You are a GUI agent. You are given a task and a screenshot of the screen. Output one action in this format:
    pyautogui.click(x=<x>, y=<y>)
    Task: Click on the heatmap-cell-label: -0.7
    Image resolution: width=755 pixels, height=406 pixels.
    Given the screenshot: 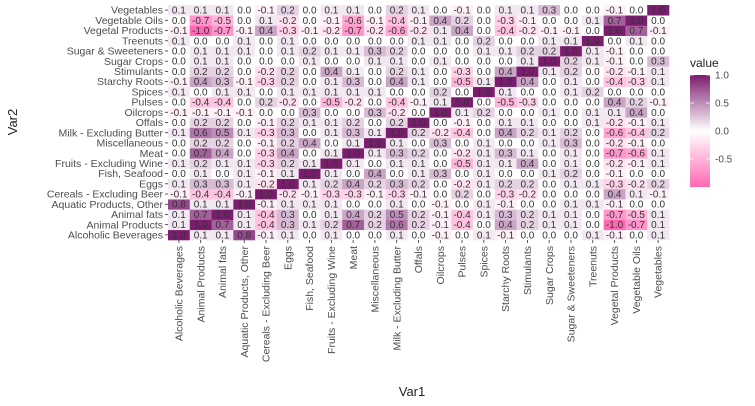 What is the action you would take?
    pyautogui.click(x=201, y=21)
    